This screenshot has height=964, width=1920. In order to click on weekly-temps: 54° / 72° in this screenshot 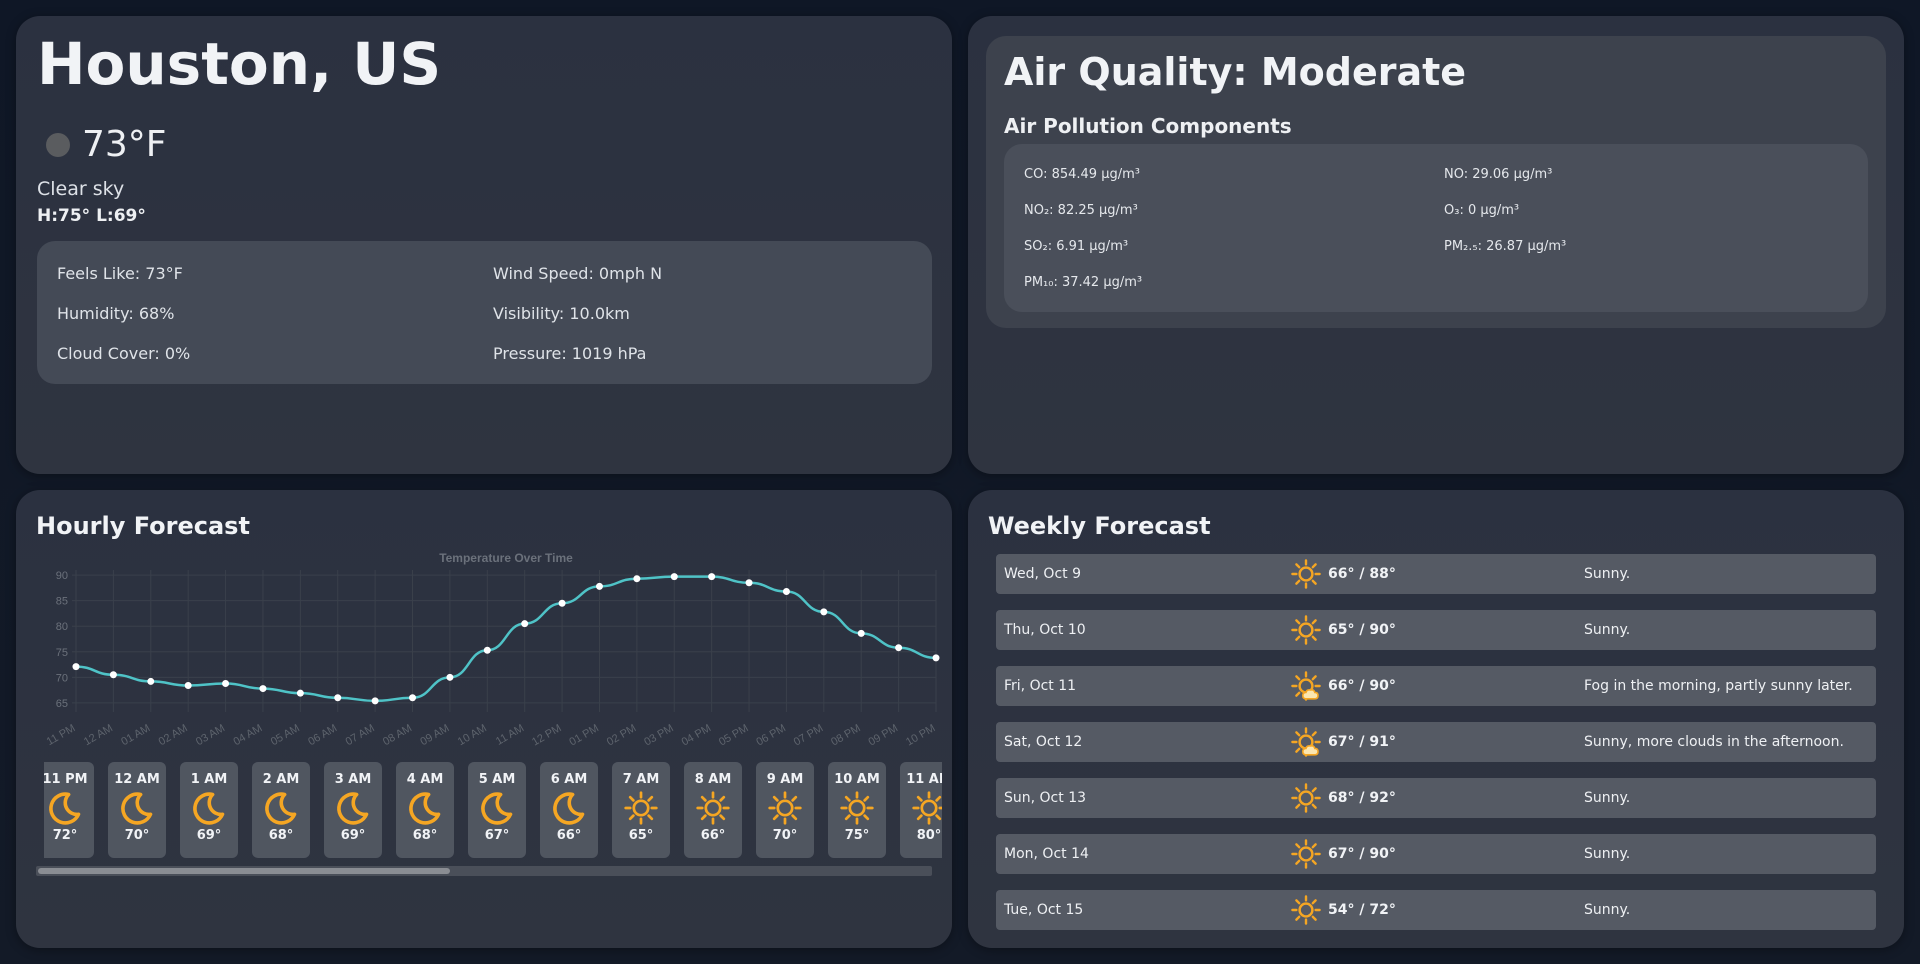, I will do `click(1362, 910)`.